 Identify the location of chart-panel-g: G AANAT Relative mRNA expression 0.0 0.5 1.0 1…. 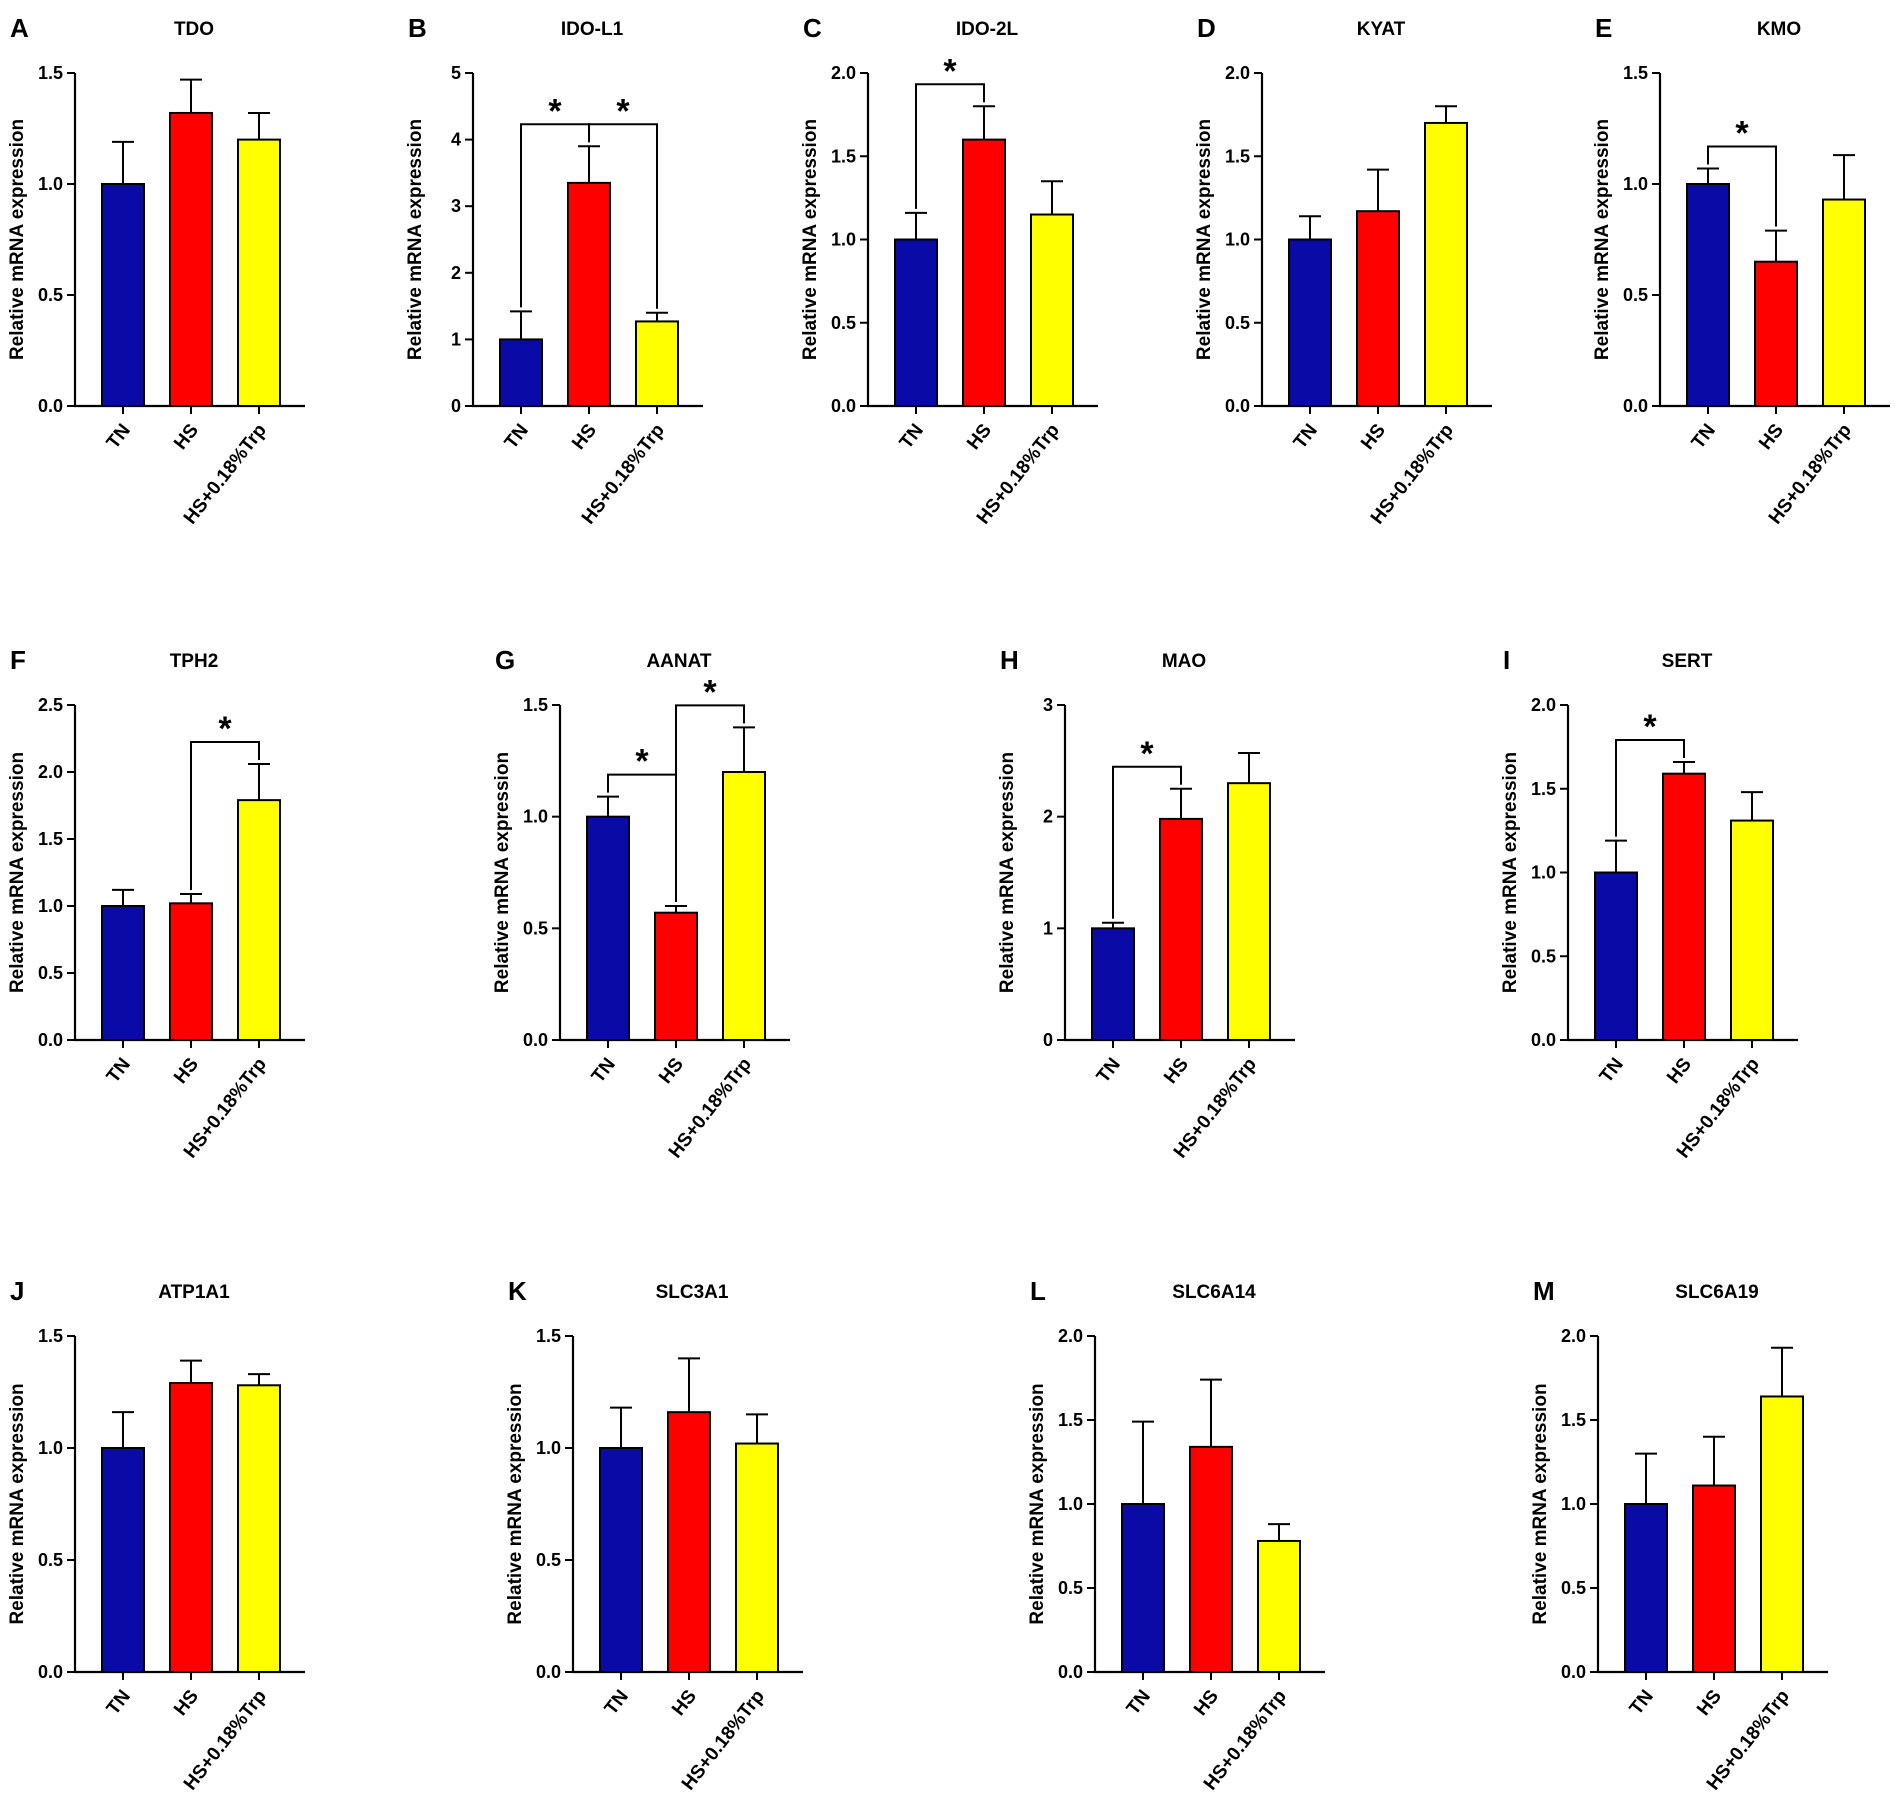
(641, 903).